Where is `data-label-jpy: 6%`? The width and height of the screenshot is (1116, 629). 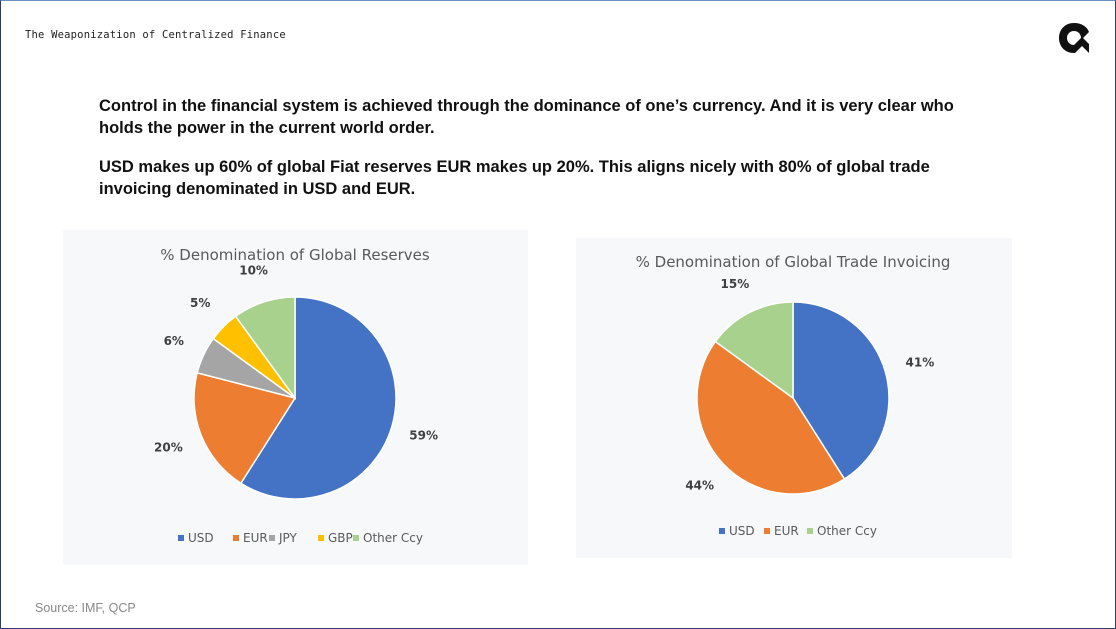
data-label-jpy: 6% is located at coordinates (174, 341).